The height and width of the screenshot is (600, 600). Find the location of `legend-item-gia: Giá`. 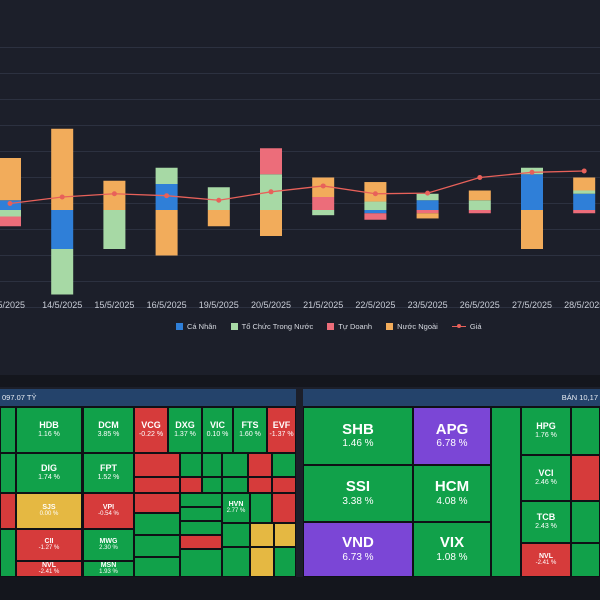

legend-item-gia: Giá is located at coordinates (466, 326).